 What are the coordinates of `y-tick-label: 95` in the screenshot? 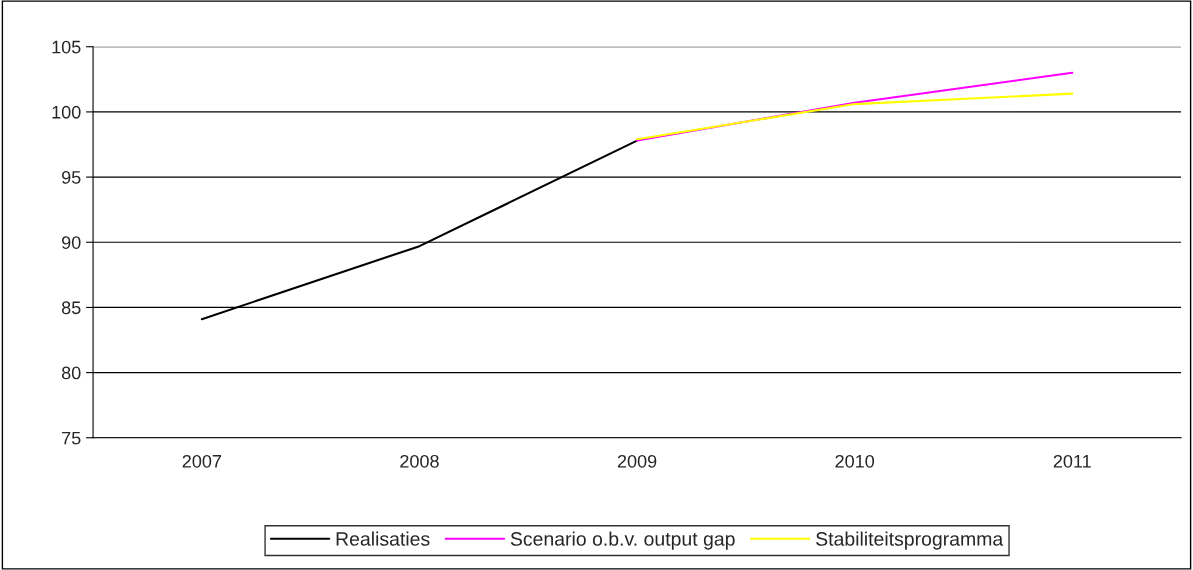 It's located at (71, 177).